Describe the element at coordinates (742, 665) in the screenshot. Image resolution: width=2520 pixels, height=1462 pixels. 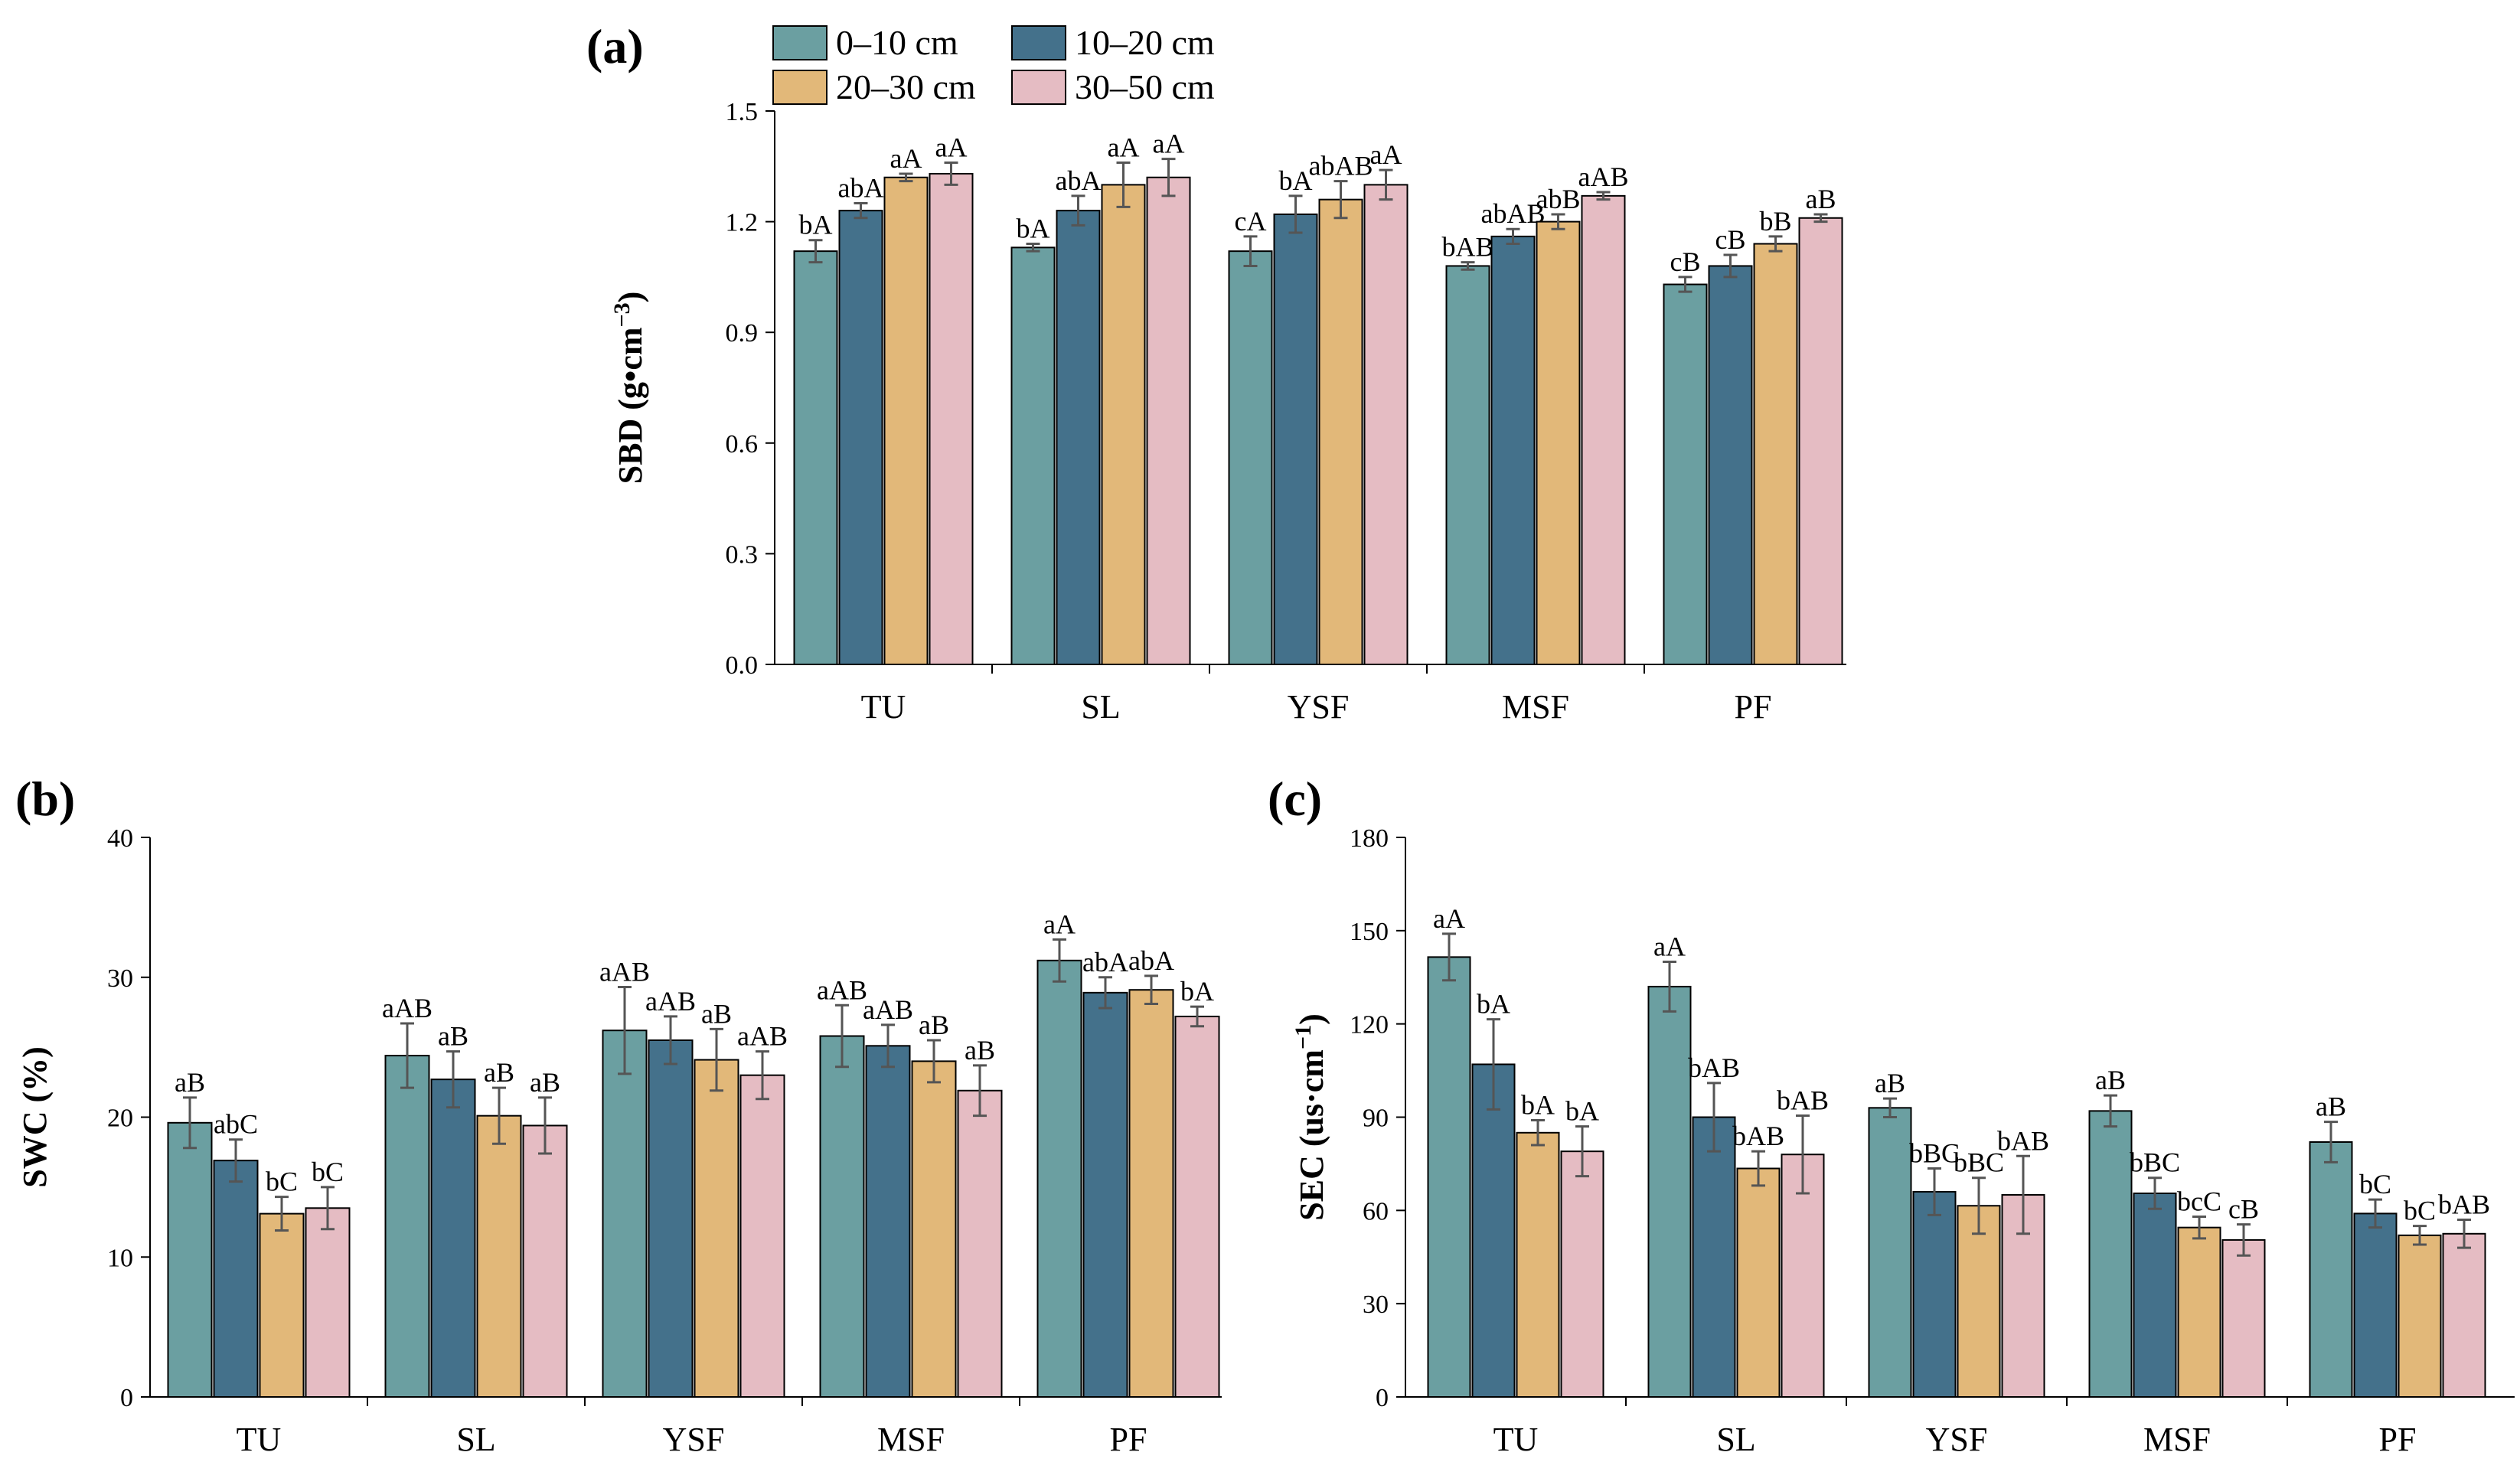
I see `y-tick-label: 0.0` at that location.